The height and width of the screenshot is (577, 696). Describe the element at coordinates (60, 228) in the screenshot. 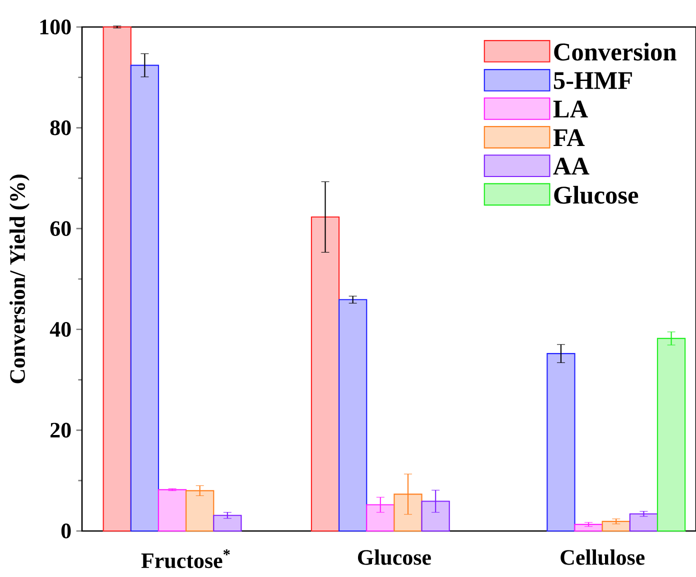

I see `y-tick-label: 60` at that location.